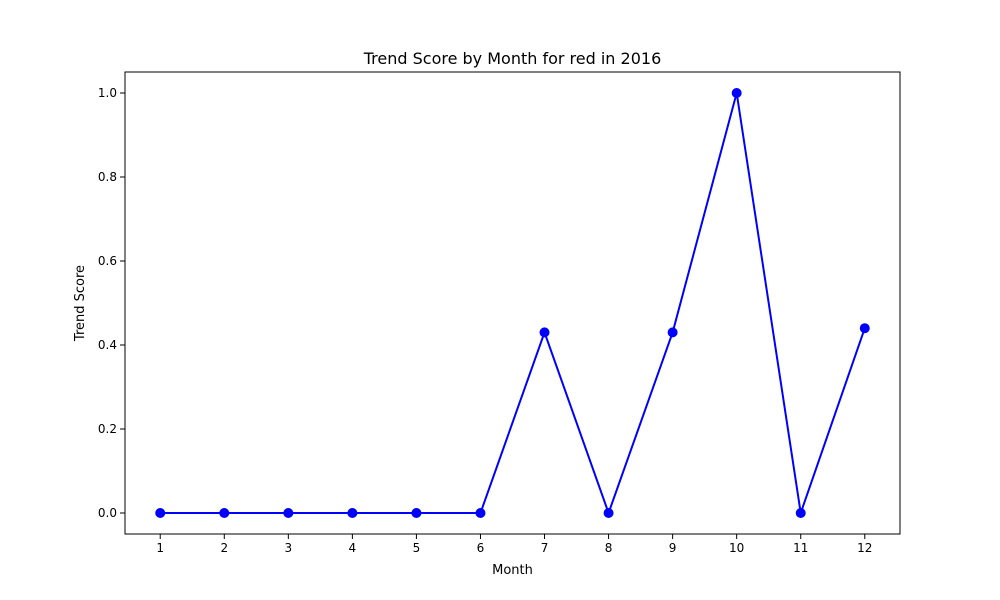 This screenshot has width=1000, height=600. What do you see at coordinates (160, 548) in the screenshot?
I see `x-tick-label: 1` at bounding box center [160, 548].